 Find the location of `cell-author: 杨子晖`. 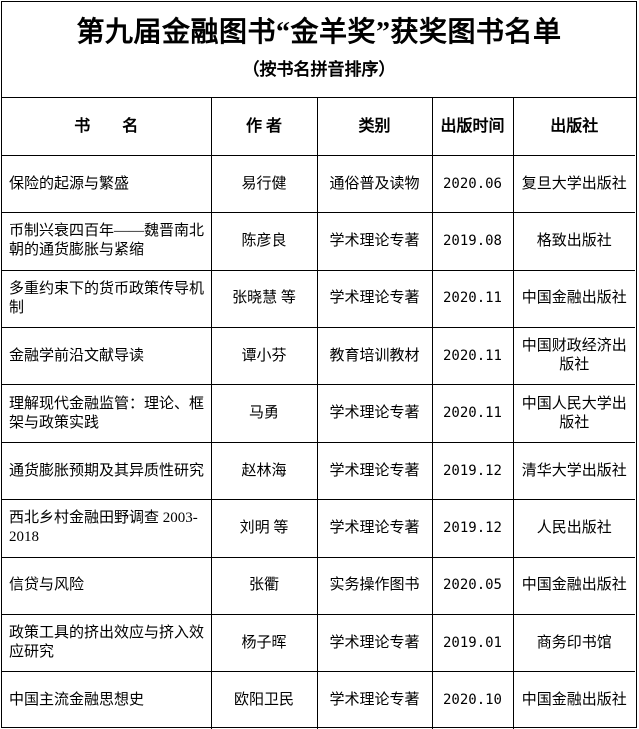

cell-author: 杨子晖 is located at coordinates (264, 643).